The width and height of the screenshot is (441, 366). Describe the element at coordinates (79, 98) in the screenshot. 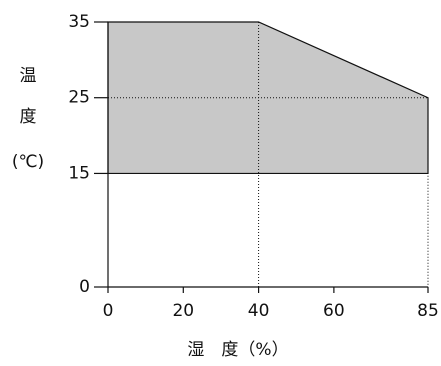

I see `y-tick-label: 25` at that location.